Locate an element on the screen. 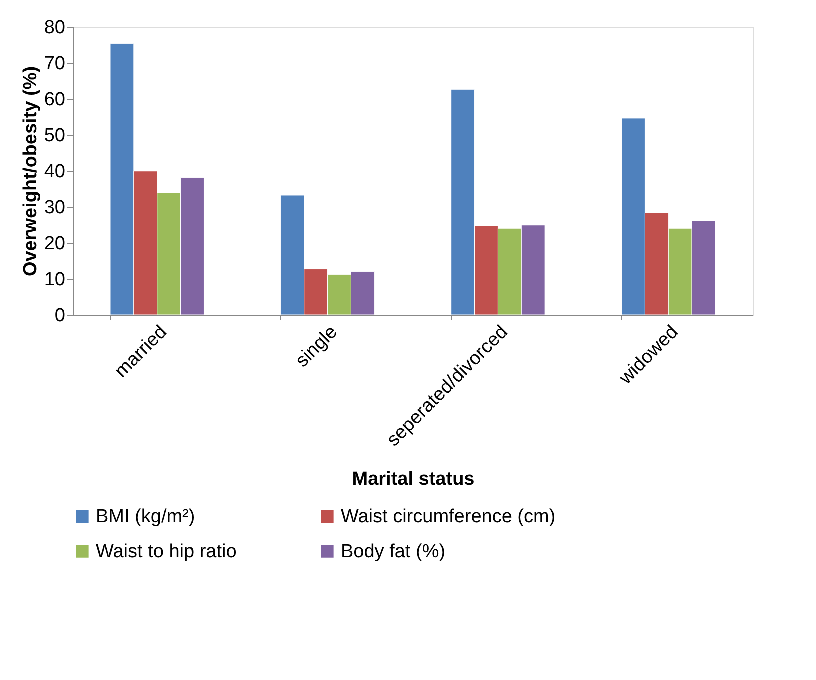 The image size is (816, 680). y-tick-label: 70 is located at coordinates (55, 64).